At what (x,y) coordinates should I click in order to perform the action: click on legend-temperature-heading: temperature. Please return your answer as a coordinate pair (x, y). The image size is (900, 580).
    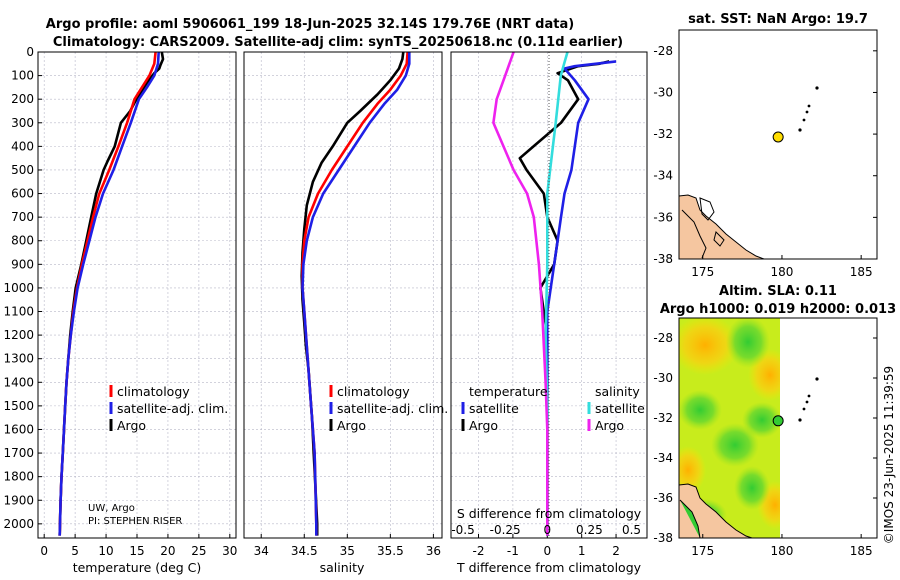
    Looking at the image, I should click on (508, 391).